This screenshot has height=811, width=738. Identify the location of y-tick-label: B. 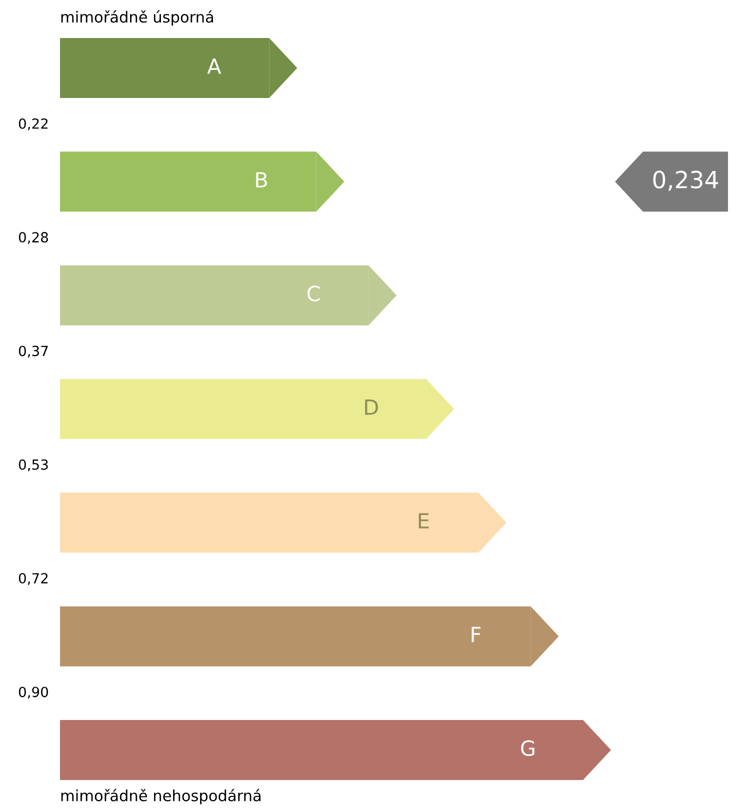
(261, 180).